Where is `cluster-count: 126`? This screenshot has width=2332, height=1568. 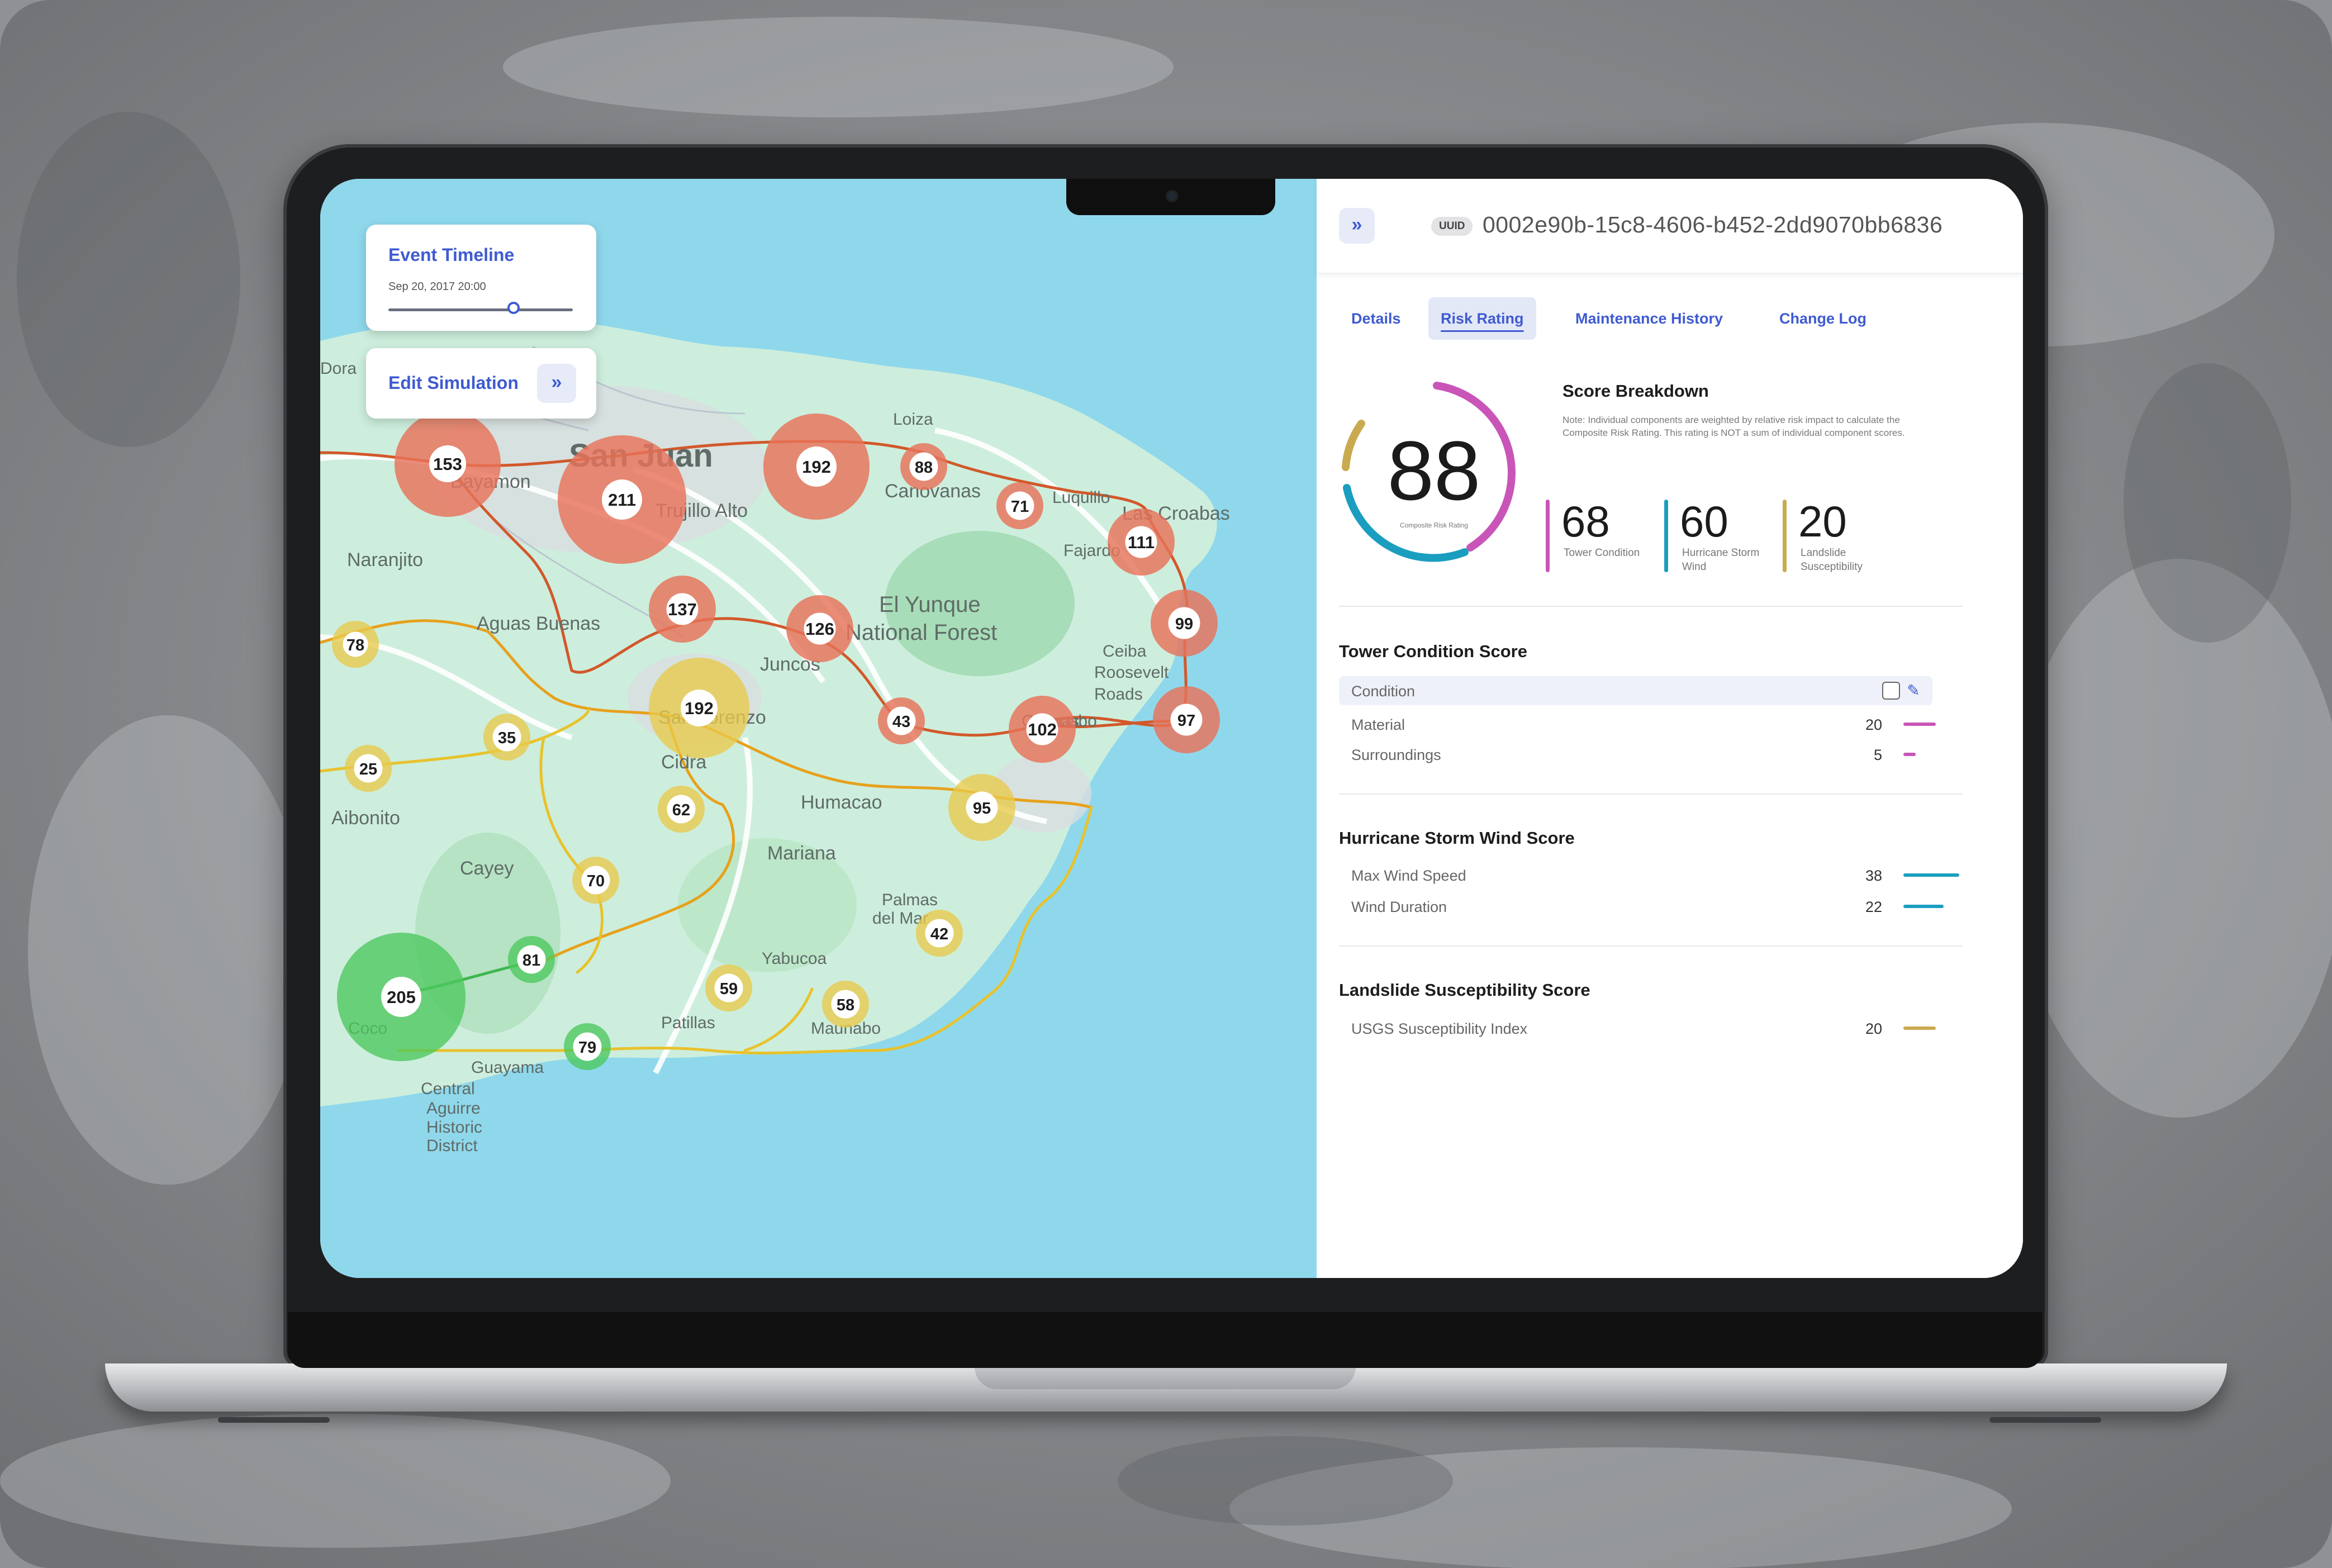
cluster-count: 126 is located at coordinates (819, 629).